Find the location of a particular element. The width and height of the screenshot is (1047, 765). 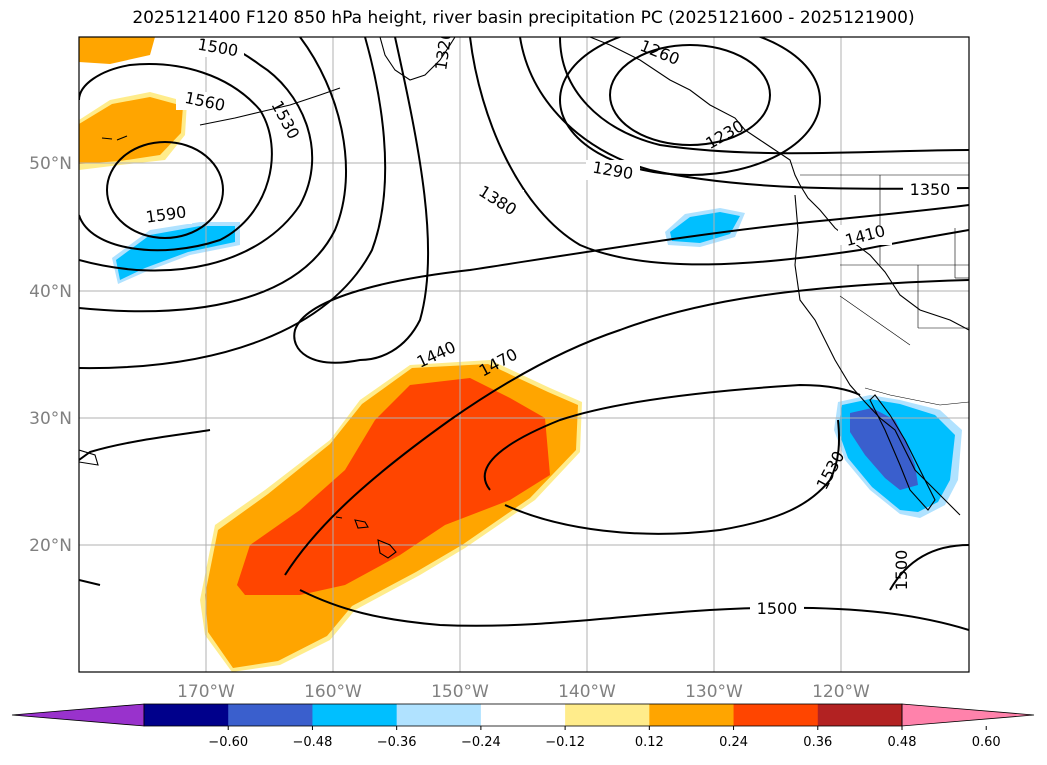

political-boundaries is located at coordinates (884, 290).